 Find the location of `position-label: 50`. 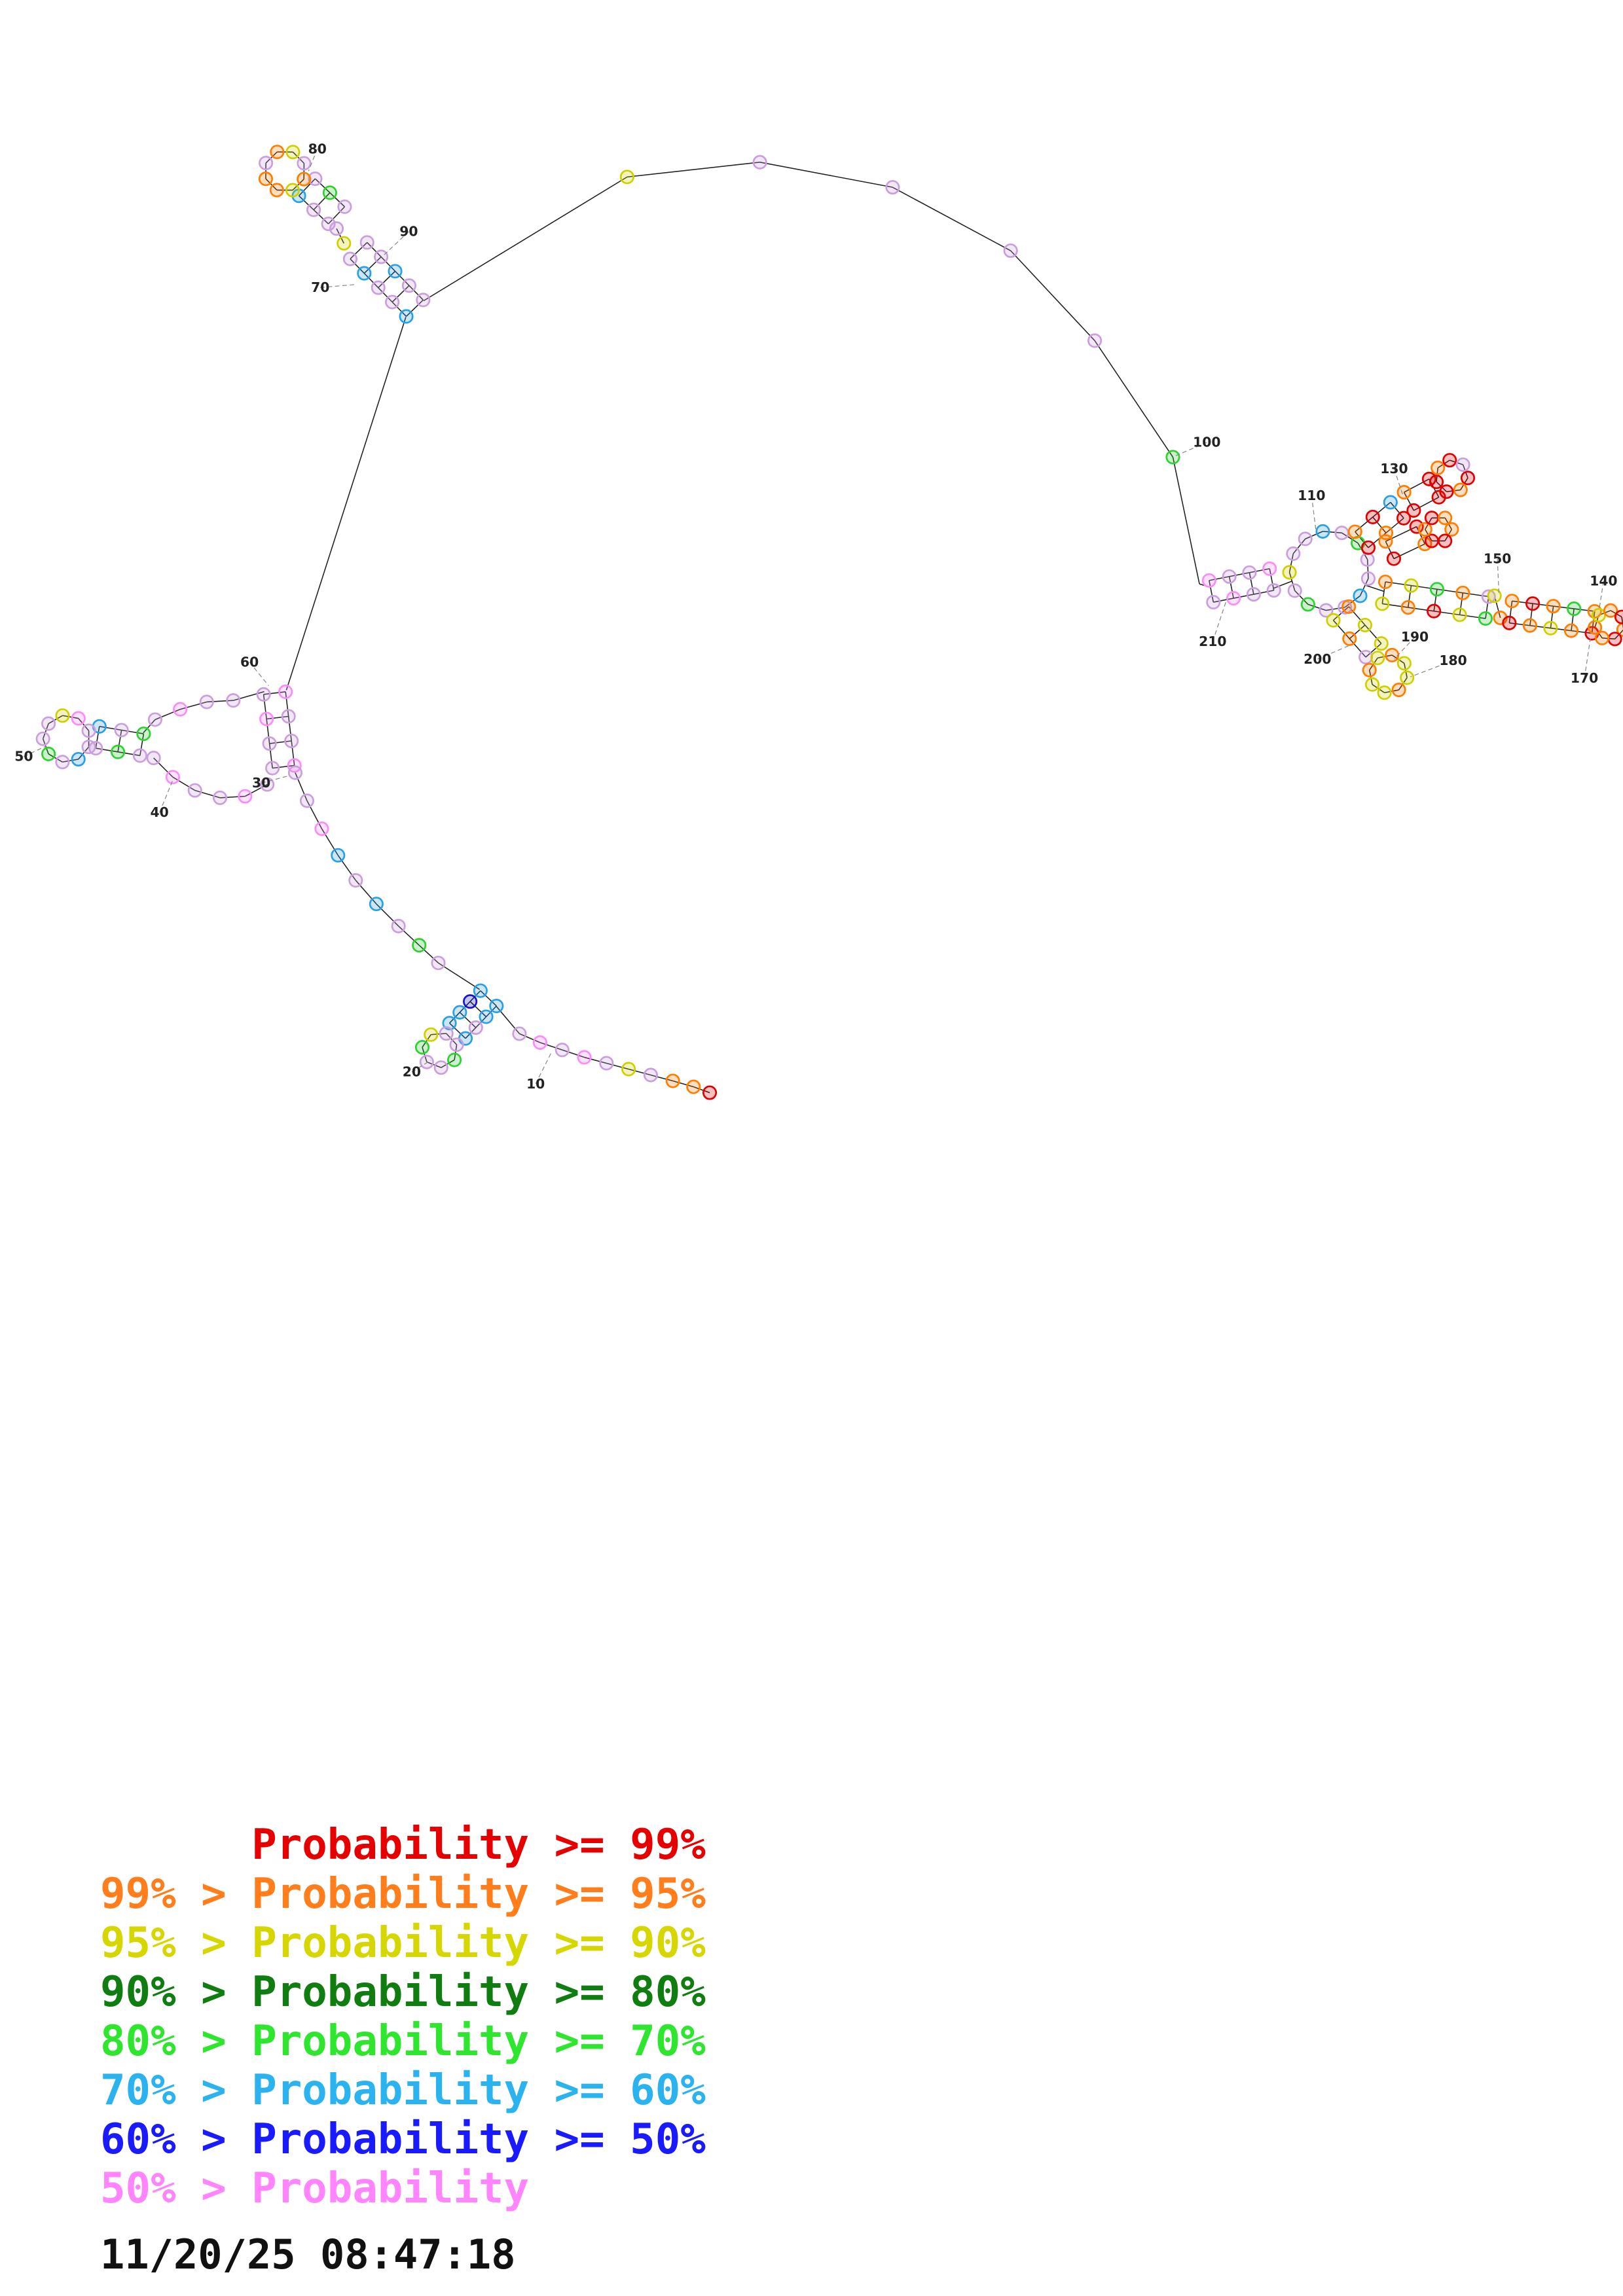

position-label: 50 is located at coordinates (23, 756).